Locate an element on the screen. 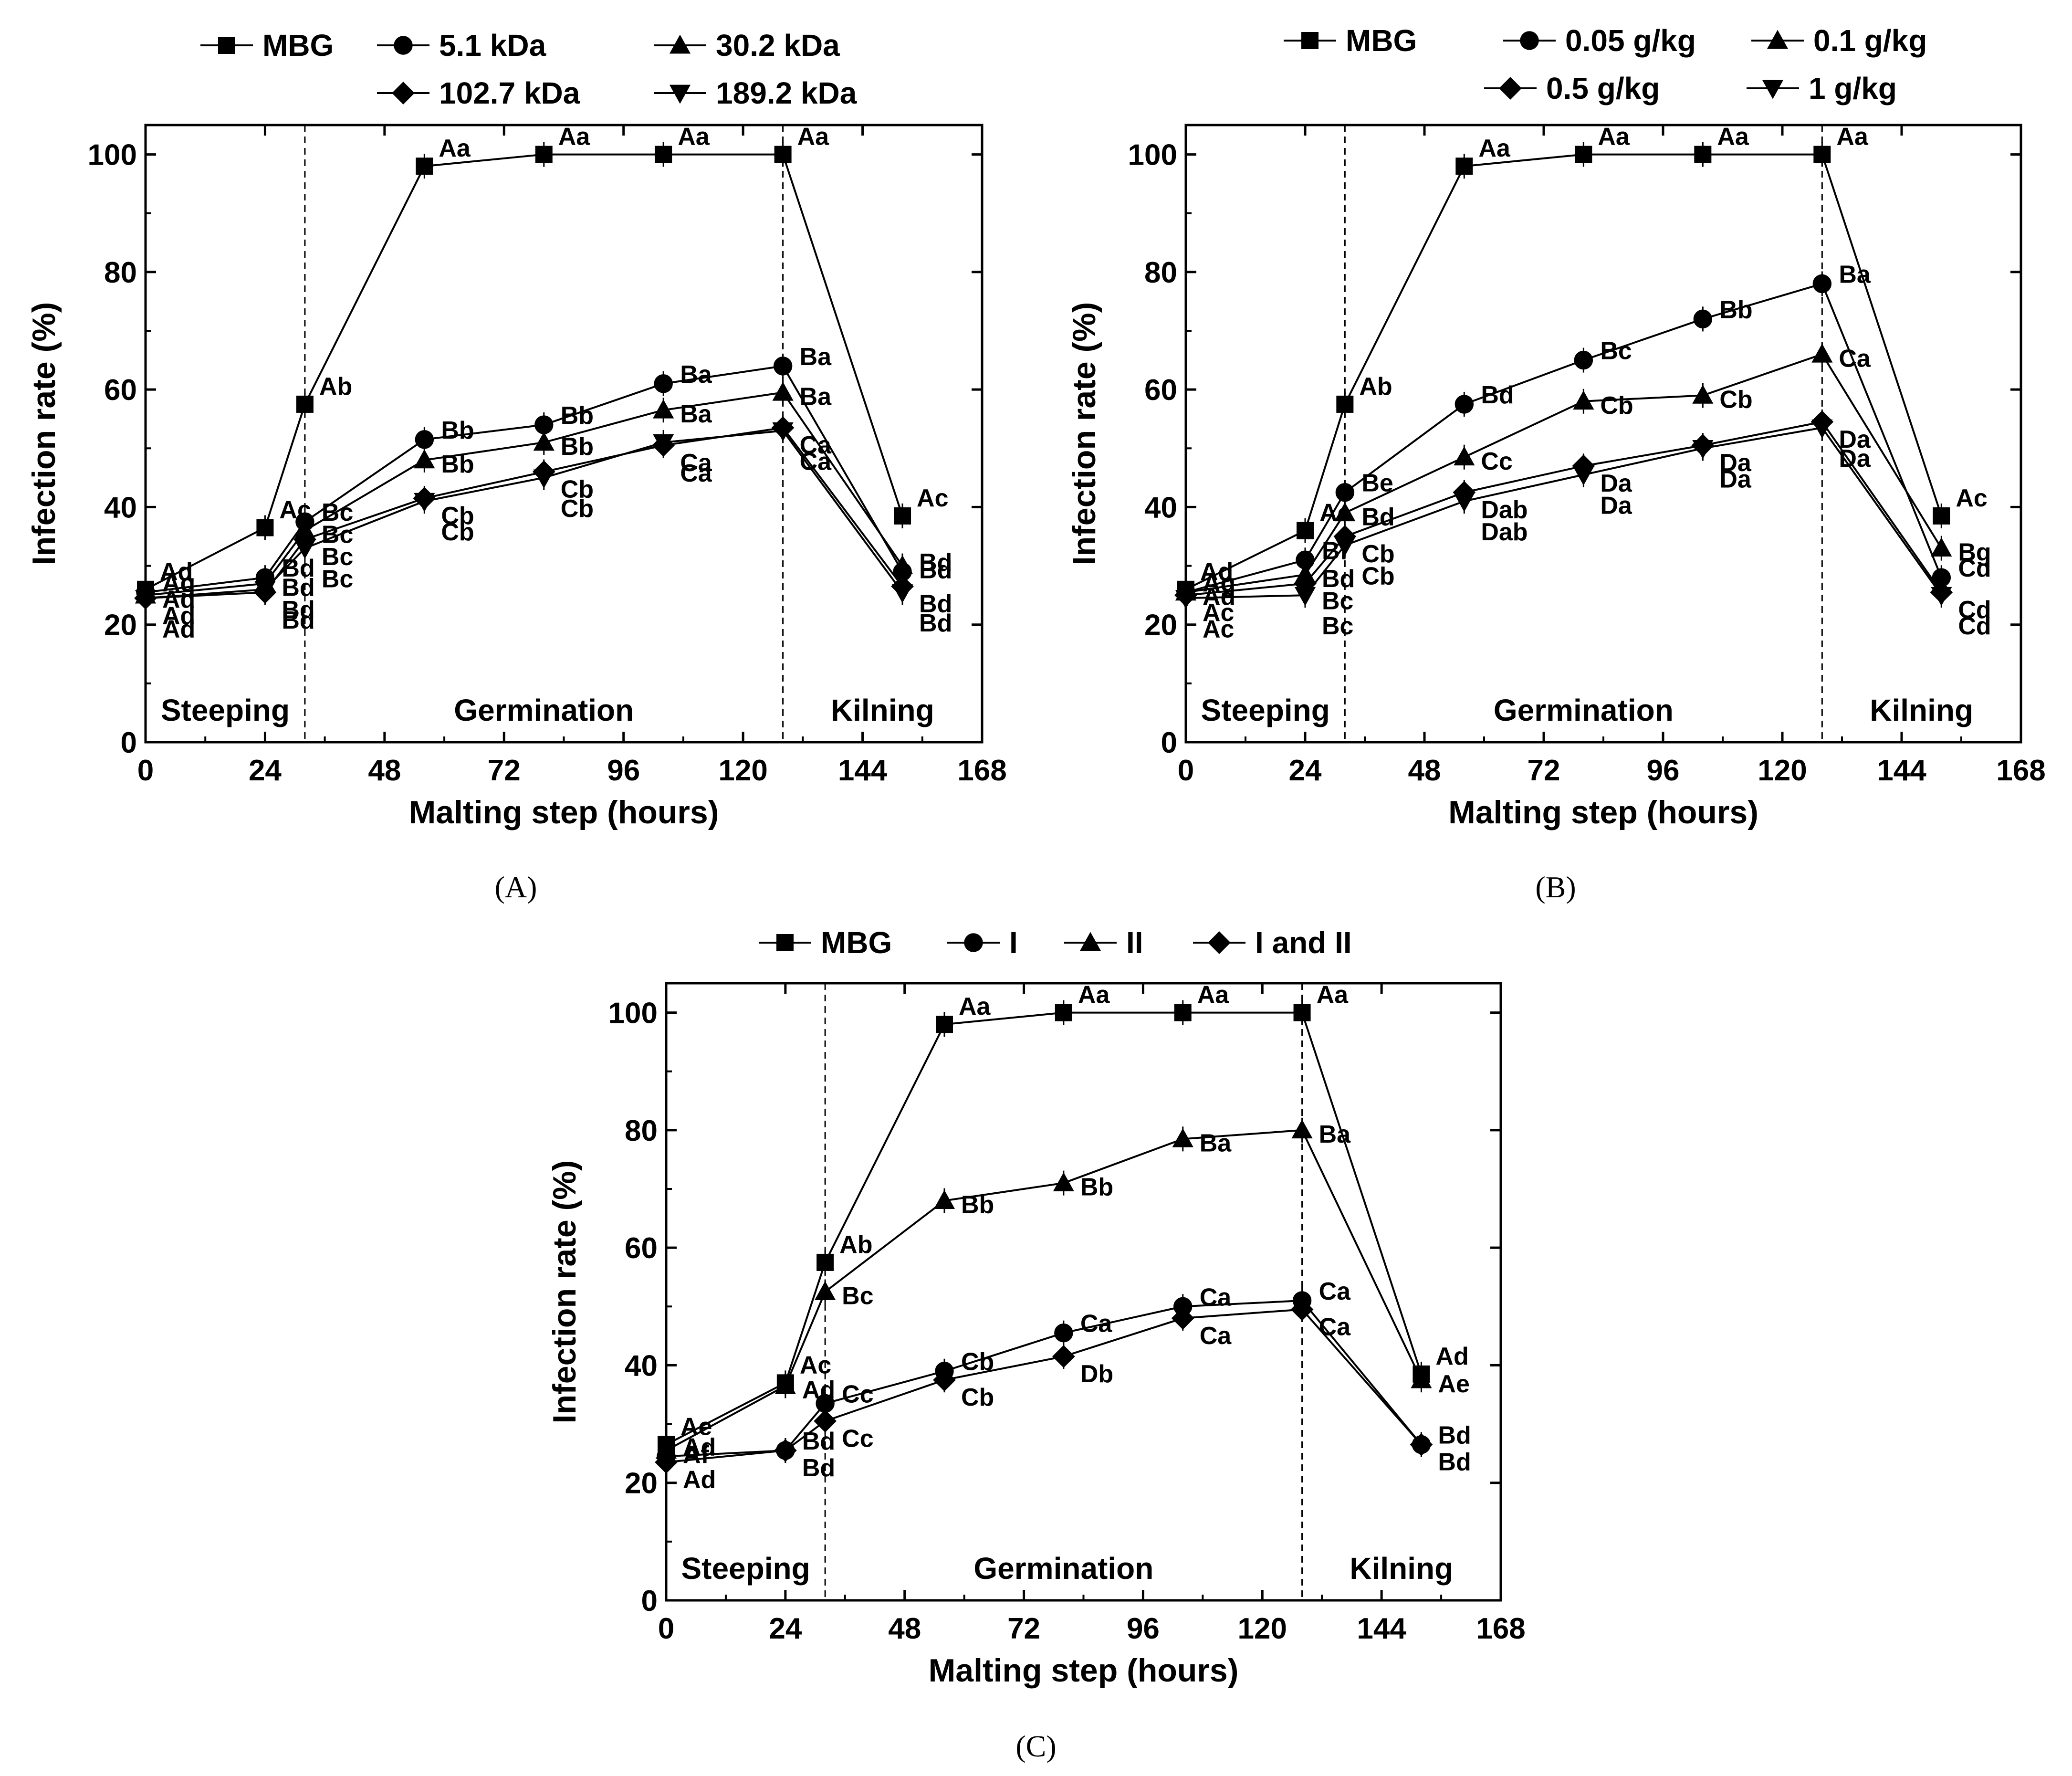  data-label: Cd is located at coordinates (1974, 610).